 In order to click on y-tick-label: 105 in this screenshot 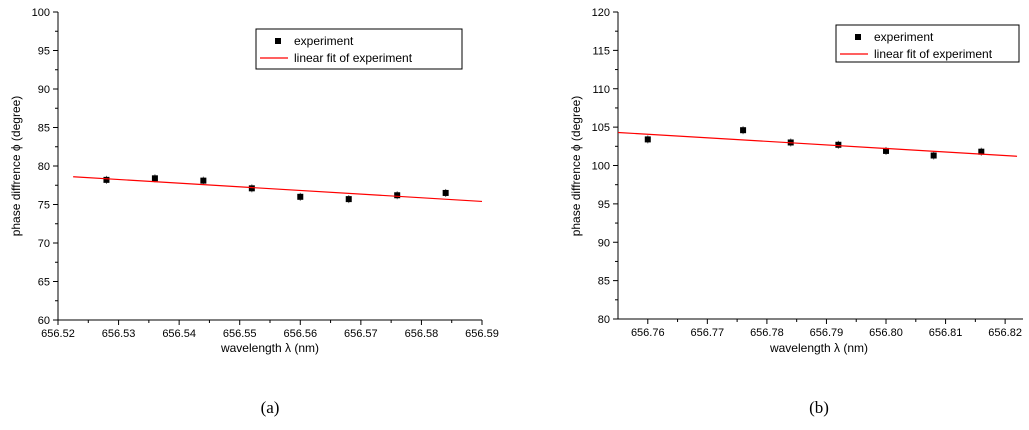, I will do `click(601, 128)`.